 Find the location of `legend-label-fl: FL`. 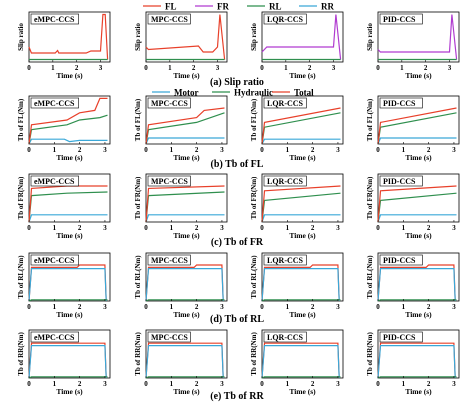

legend-label-fl: FL is located at coordinates (171, 7).